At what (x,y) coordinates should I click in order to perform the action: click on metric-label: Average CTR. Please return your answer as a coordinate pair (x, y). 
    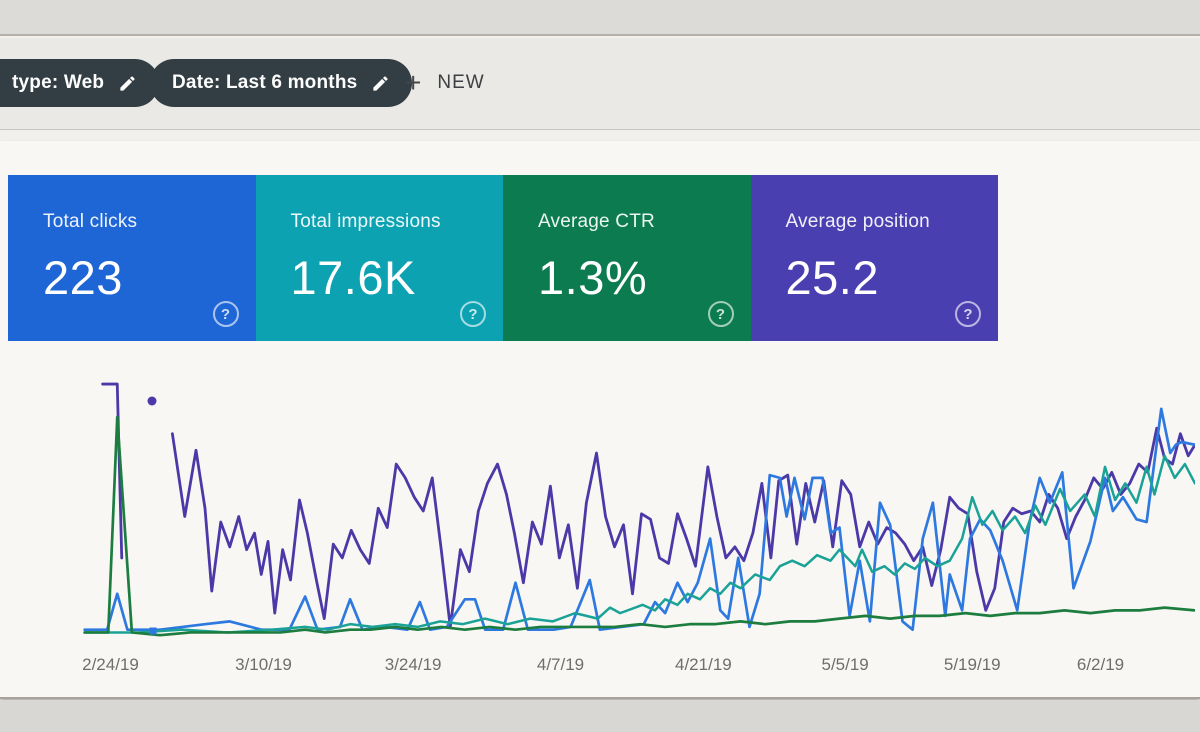
    Looking at the image, I should click on (596, 221).